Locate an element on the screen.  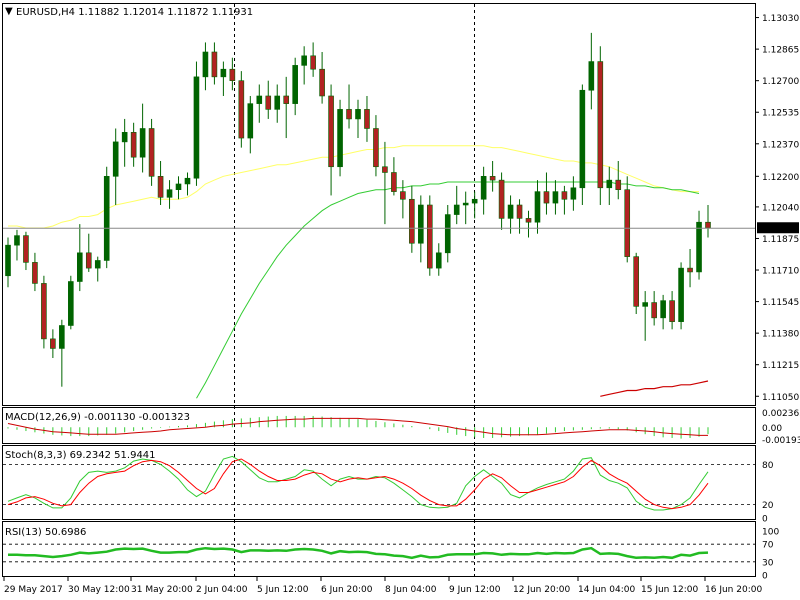
x-tick-label: 6 Jun 20:00 is located at coordinates (347, 590).